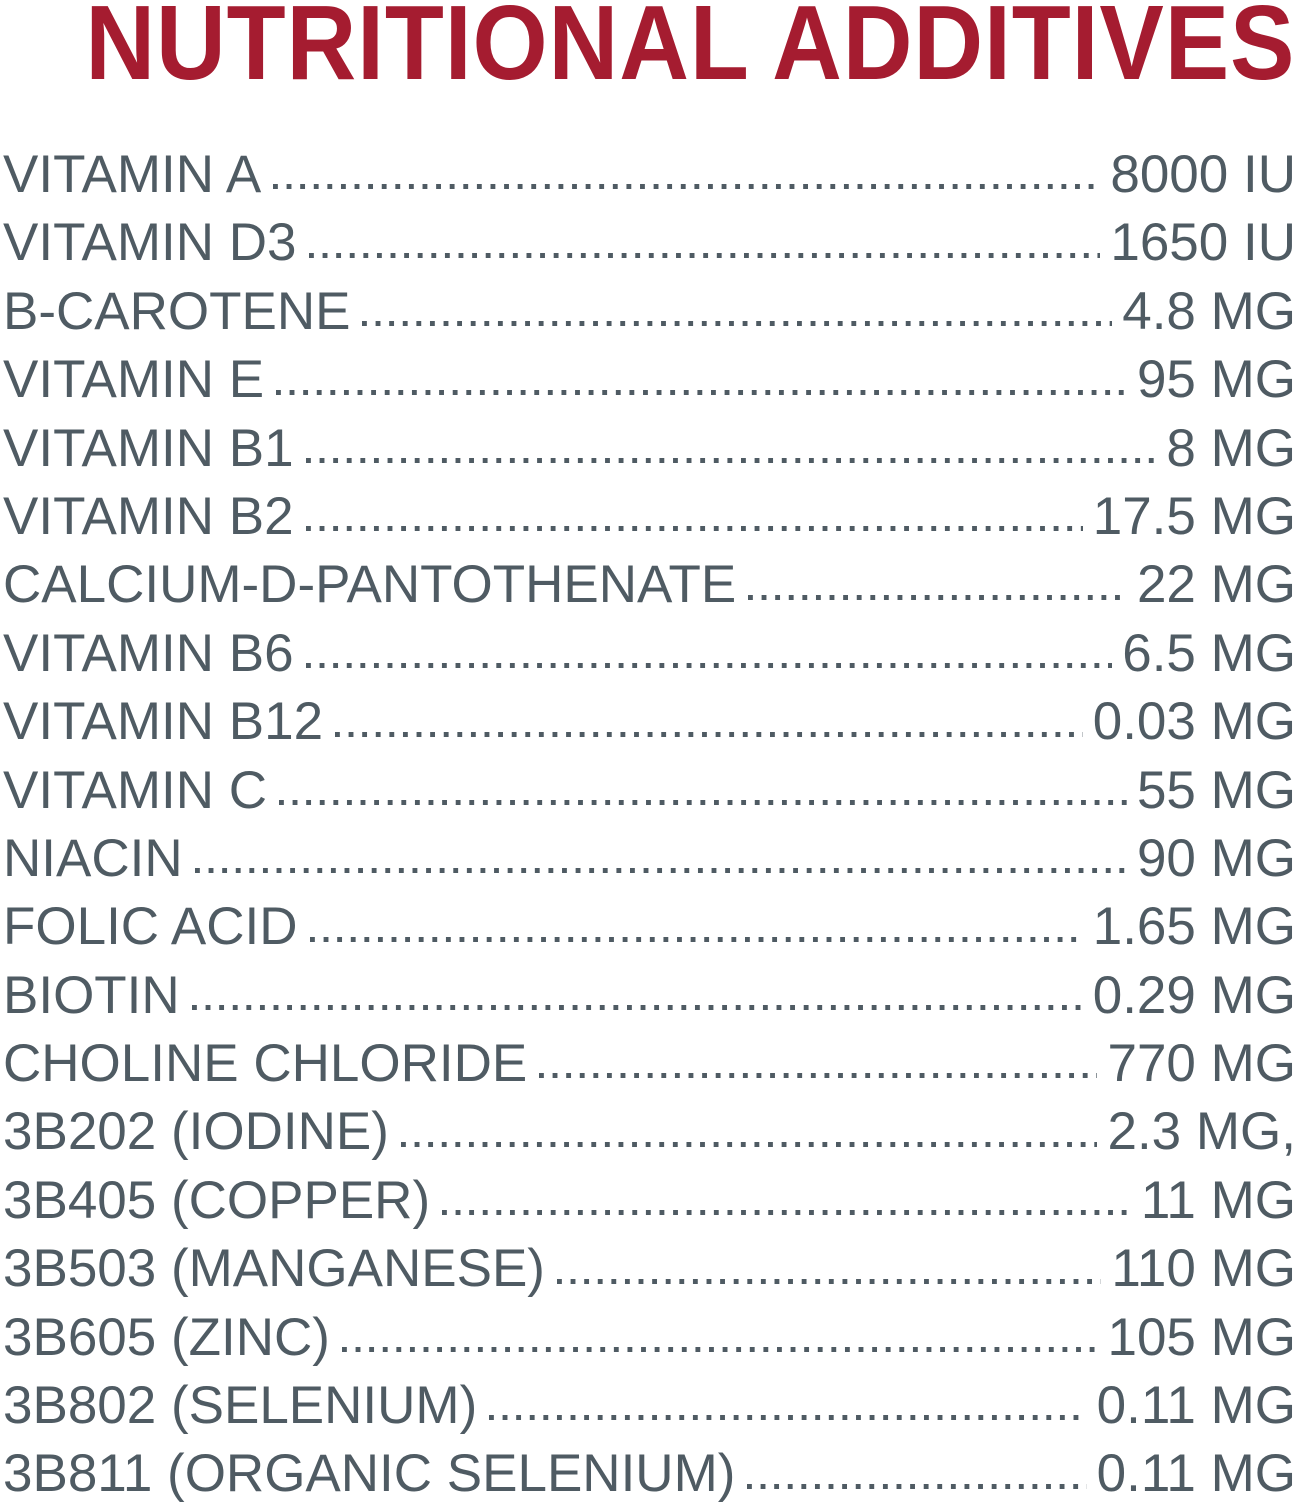  What do you see at coordinates (649, 312) in the screenshot?
I see `list-item: B-CAROTENE 4.8 MG` at bounding box center [649, 312].